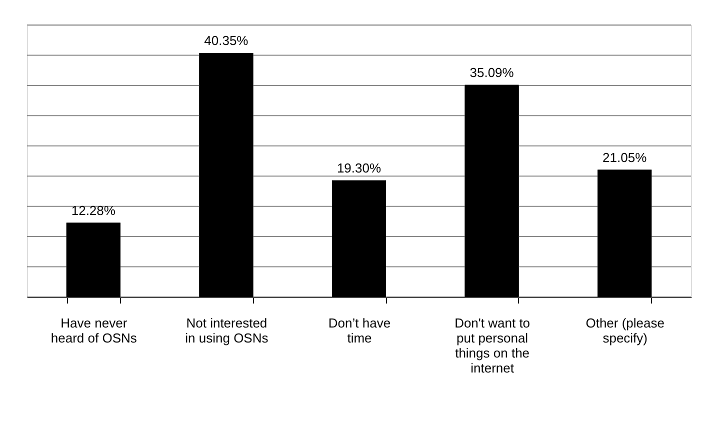 The image size is (704, 423). Describe the element at coordinates (226, 40) in the screenshot. I see `data-label: 40.35%` at that location.